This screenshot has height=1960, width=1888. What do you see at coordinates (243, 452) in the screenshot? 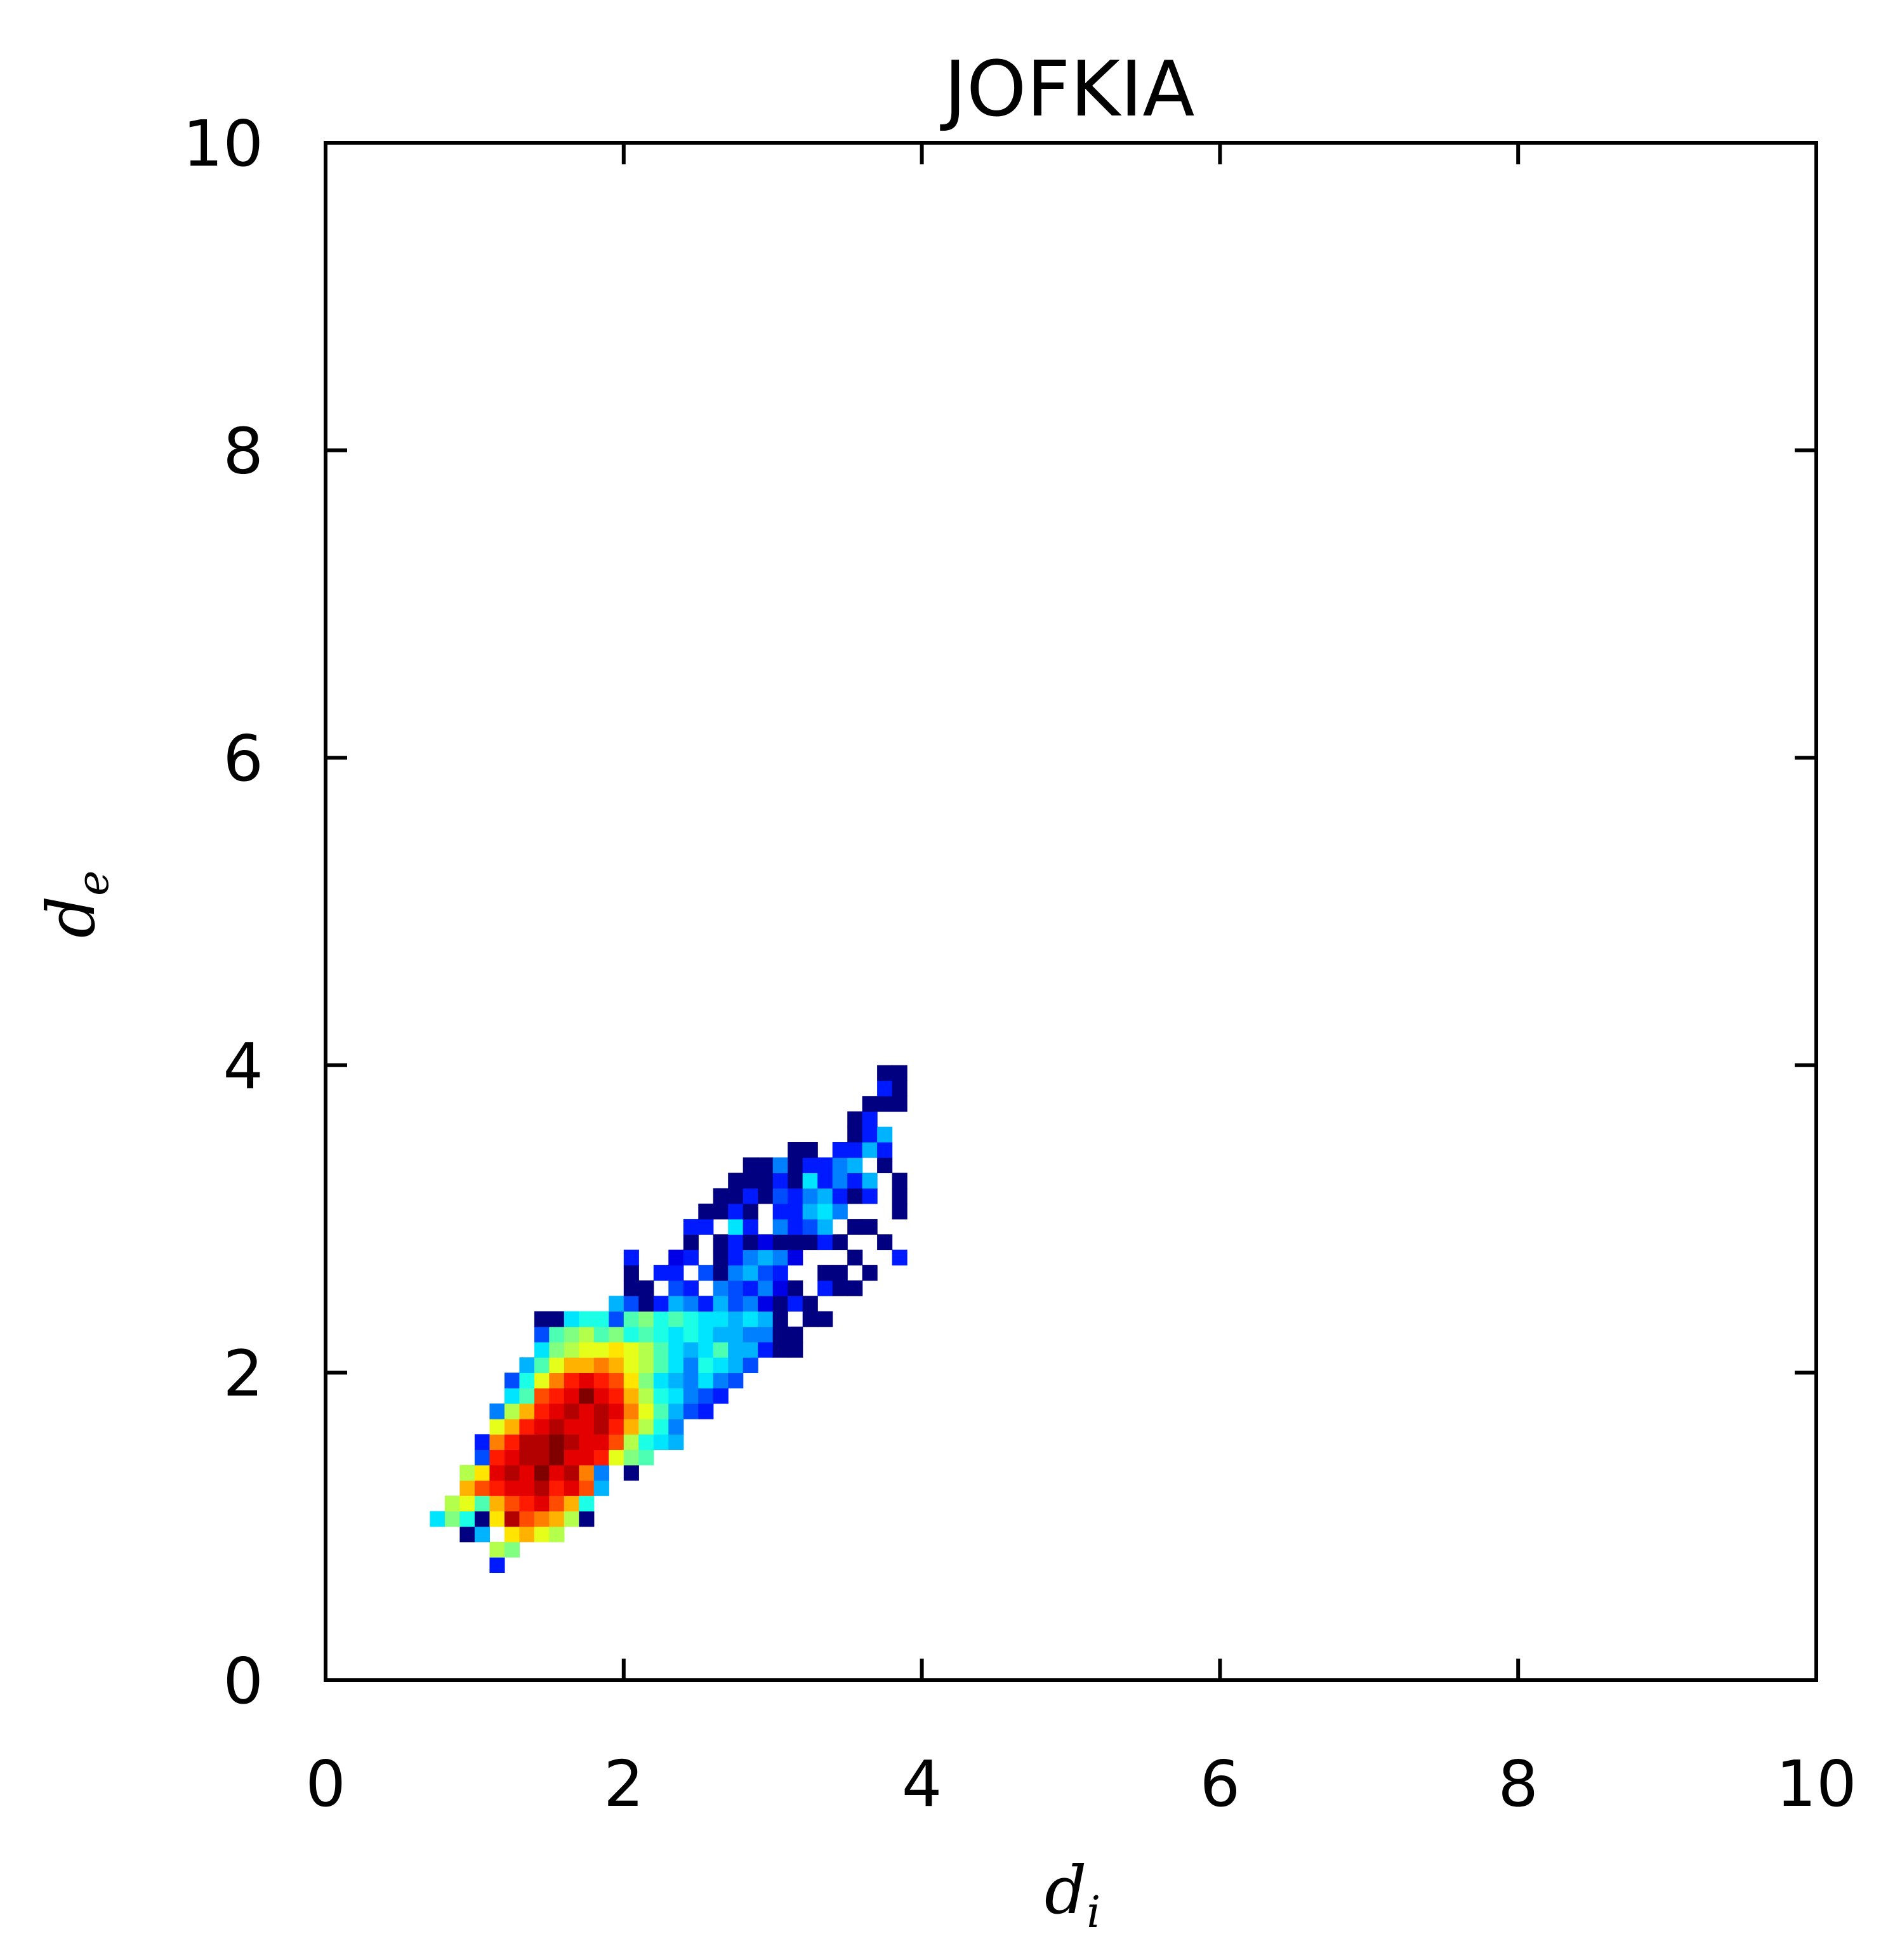
I see `y-tick-label: 8` at bounding box center [243, 452].